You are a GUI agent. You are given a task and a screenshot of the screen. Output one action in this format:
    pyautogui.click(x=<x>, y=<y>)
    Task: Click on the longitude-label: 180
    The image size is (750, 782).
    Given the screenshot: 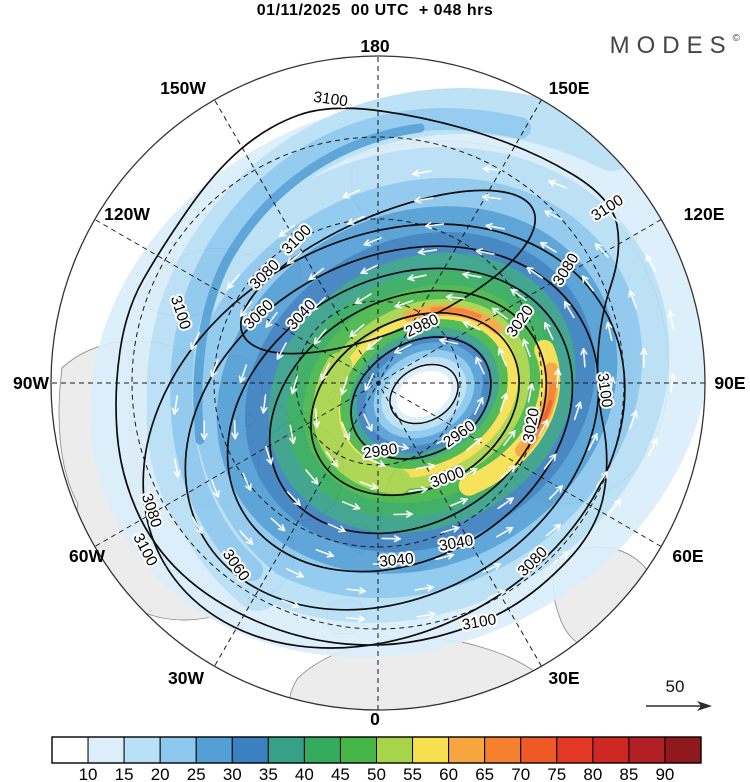 What is the action you would take?
    pyautogui.click(x=374, y=46)
    